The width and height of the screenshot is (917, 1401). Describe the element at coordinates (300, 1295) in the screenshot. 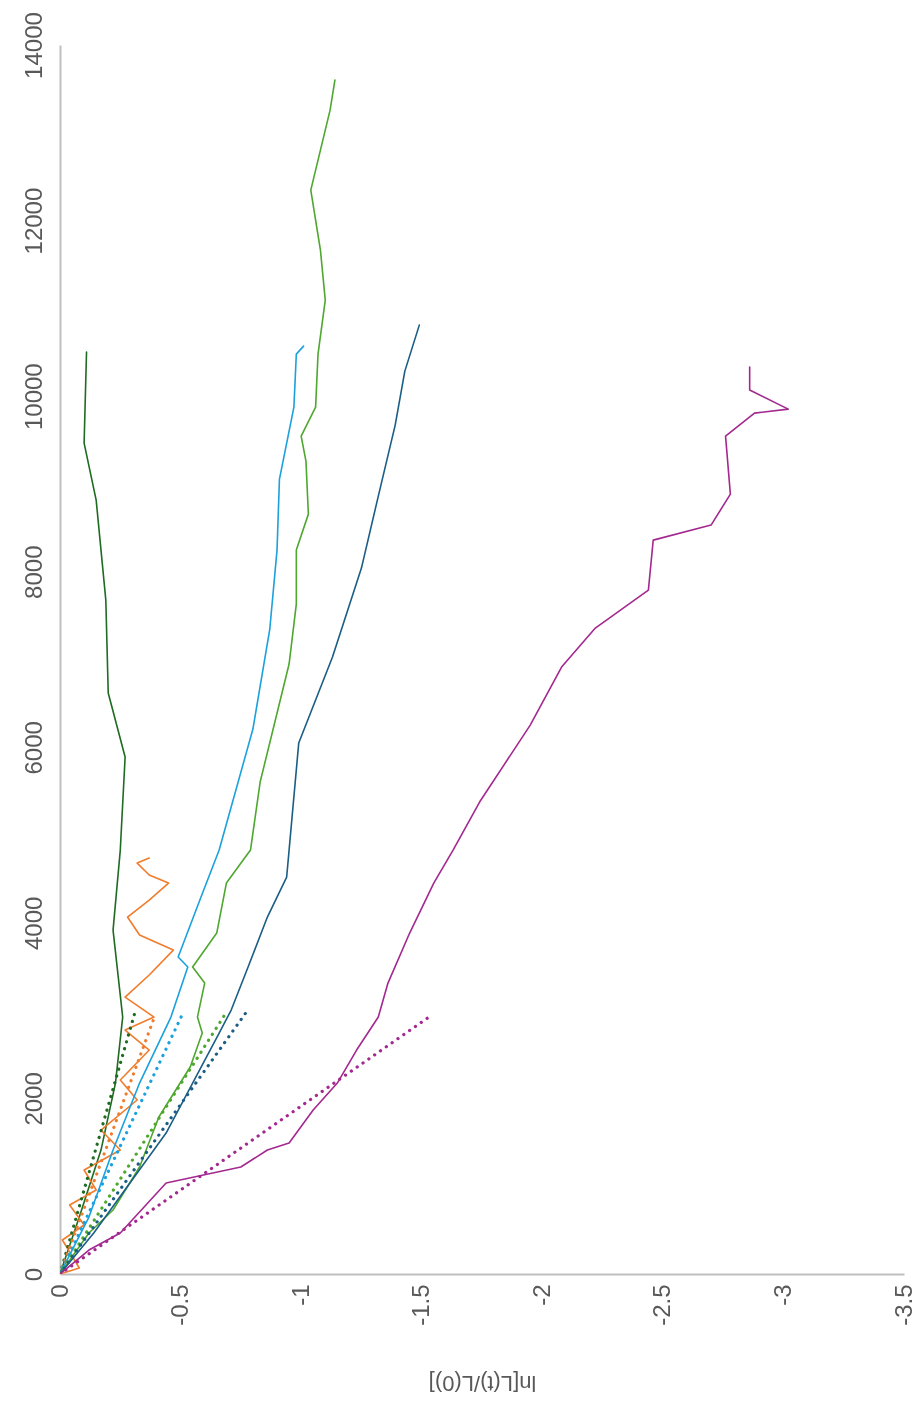

I see `x-tick-label: -1` at that location.